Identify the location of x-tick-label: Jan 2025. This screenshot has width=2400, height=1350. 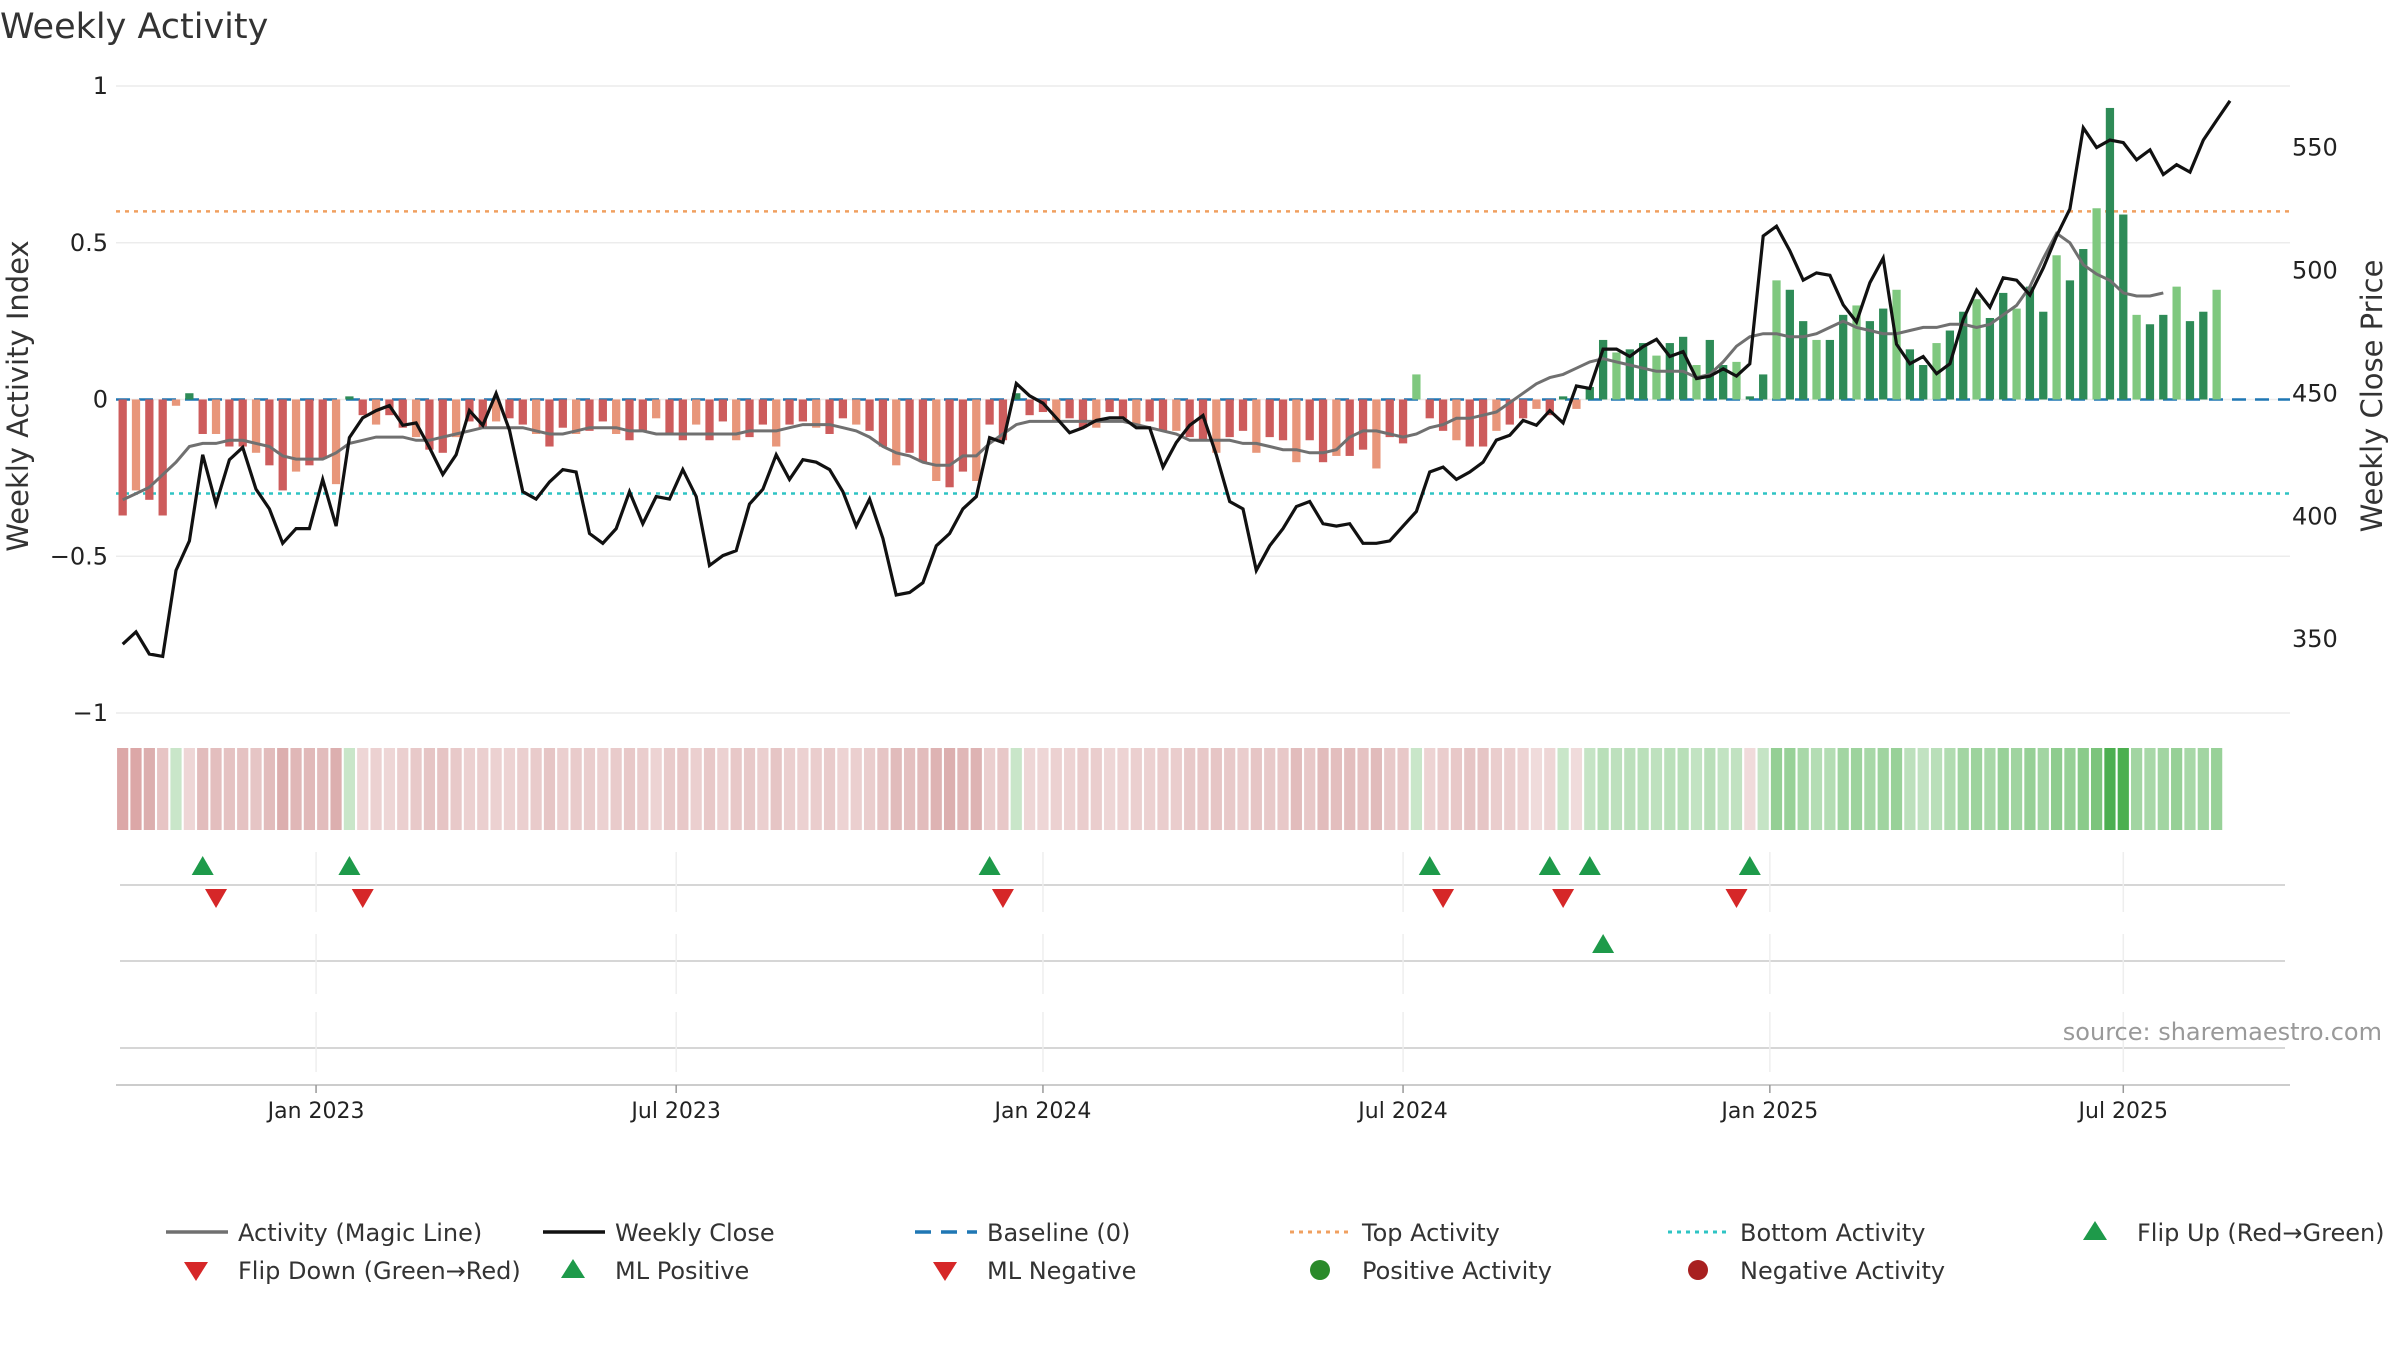
(1768, 1111).